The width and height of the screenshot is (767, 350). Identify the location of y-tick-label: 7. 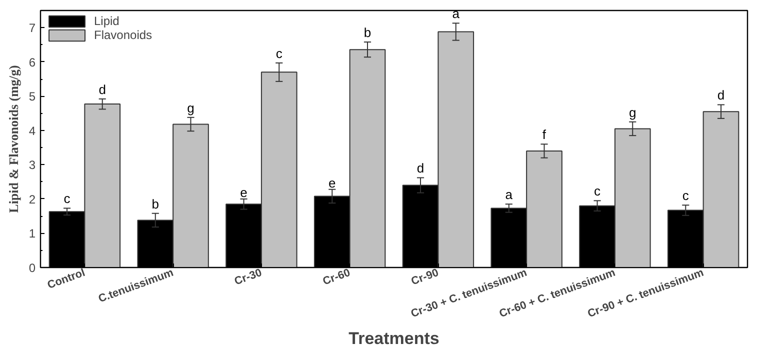
(32, 28).